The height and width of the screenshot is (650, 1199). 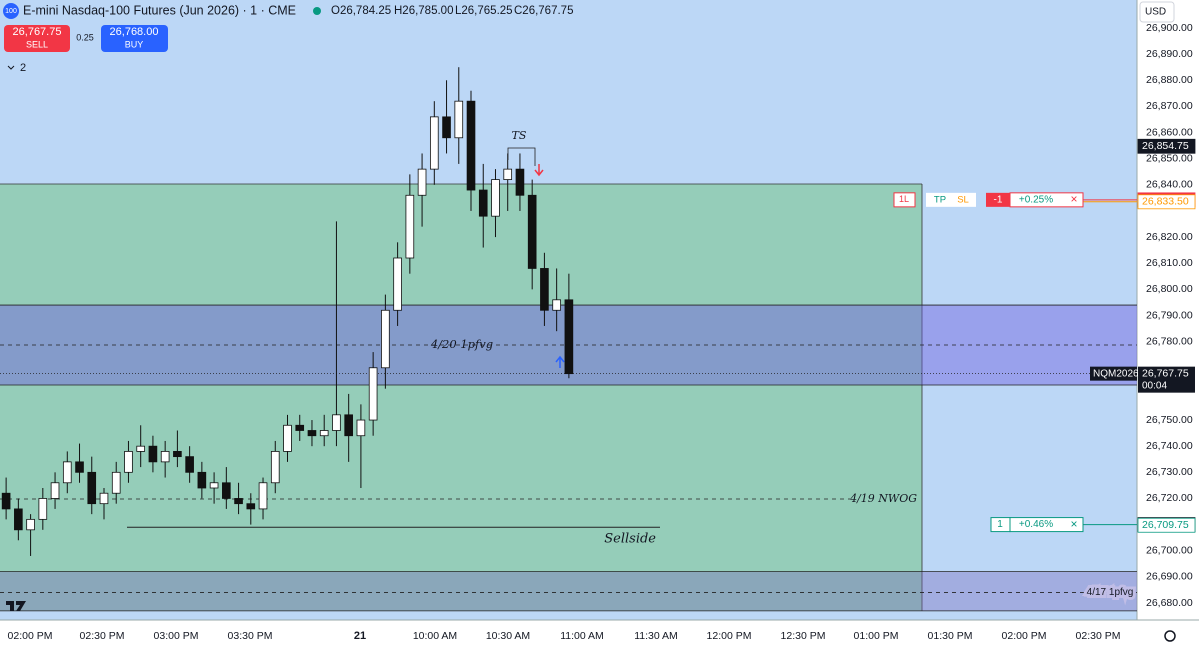 I want to click on ohlc-close: C26,767.75, so click(x=543, y=11).